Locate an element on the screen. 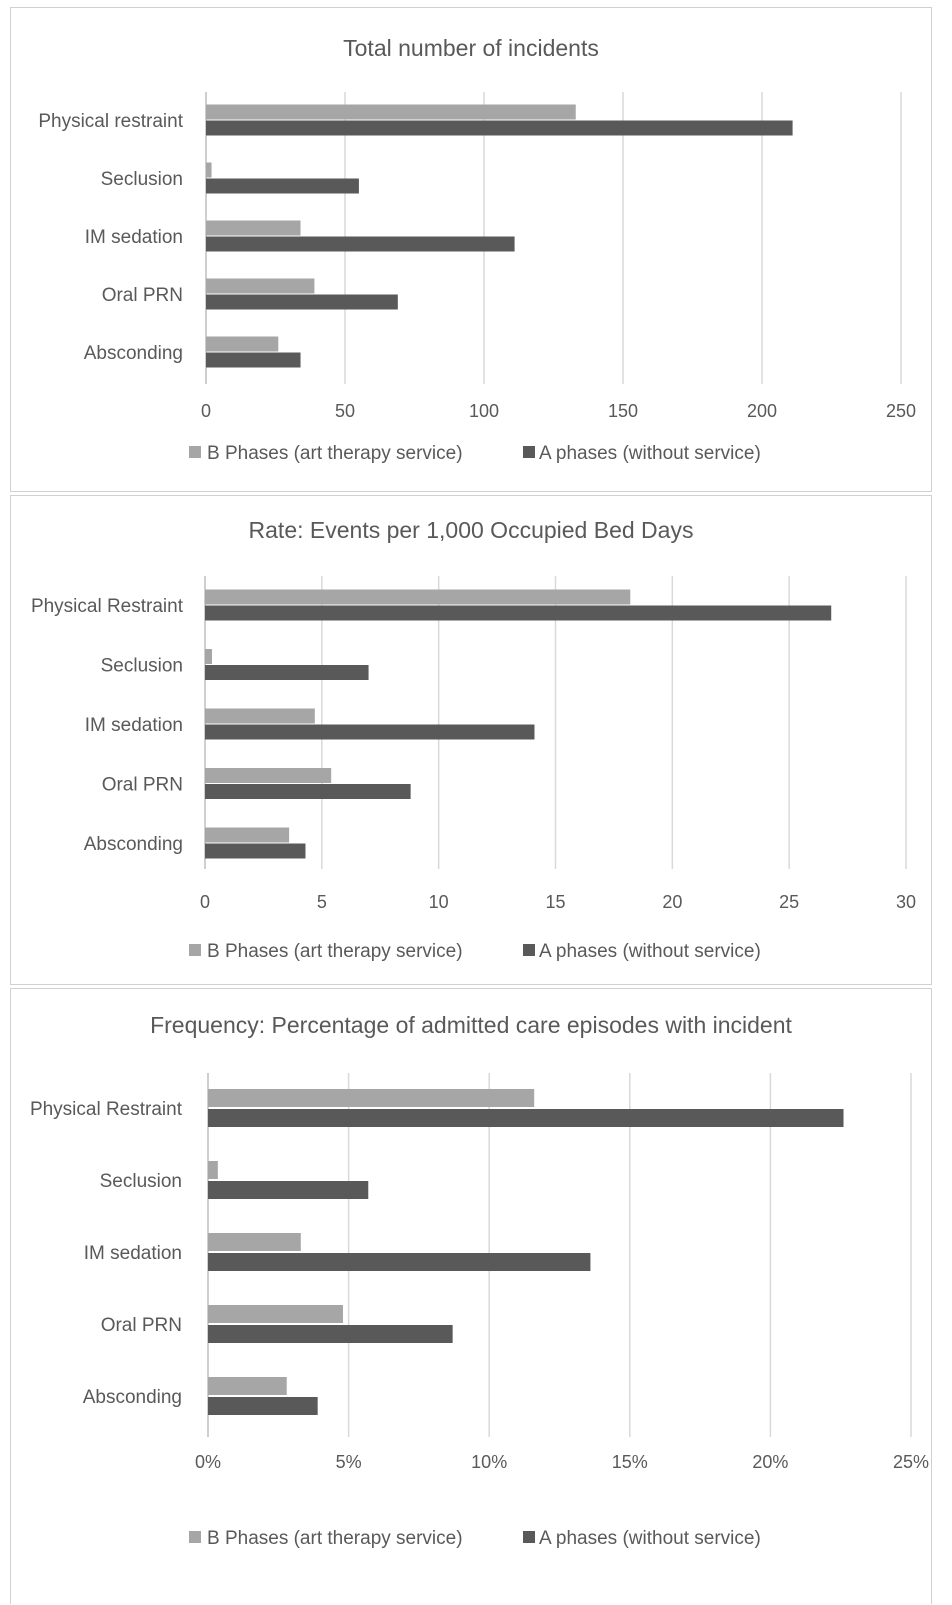 The image size is (952, 1605). x-tick-label: 15 is located at coordinates (555, 902).